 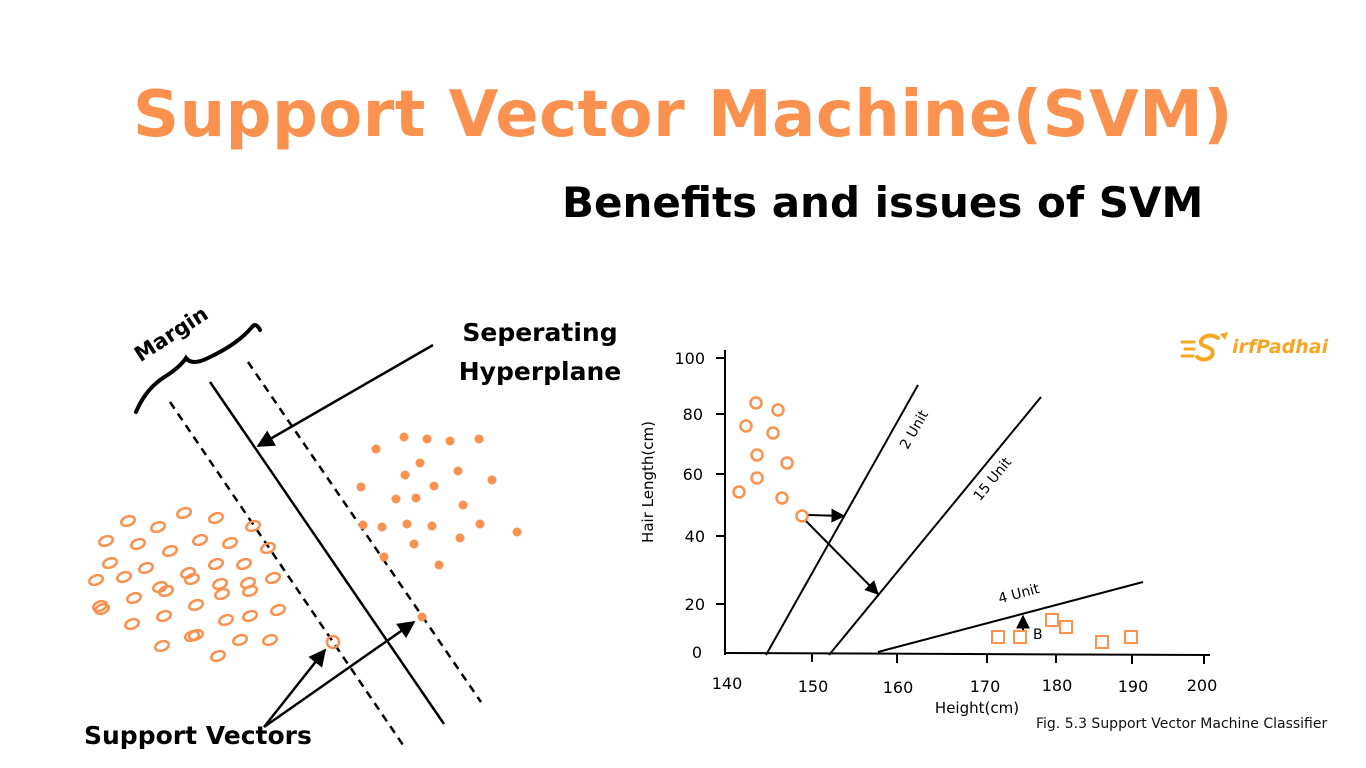 I want to click on y-tick-label: 80, so click(x=693, y=414).